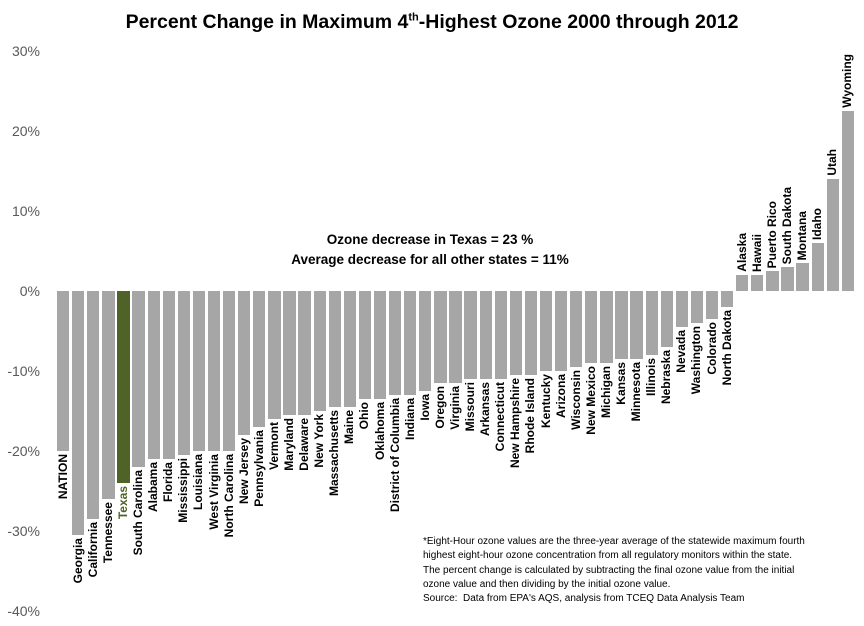 The height and width of the screenshot is (626, 864). I want to click on bar-label-ohio: Ohio, so click(364, 416).